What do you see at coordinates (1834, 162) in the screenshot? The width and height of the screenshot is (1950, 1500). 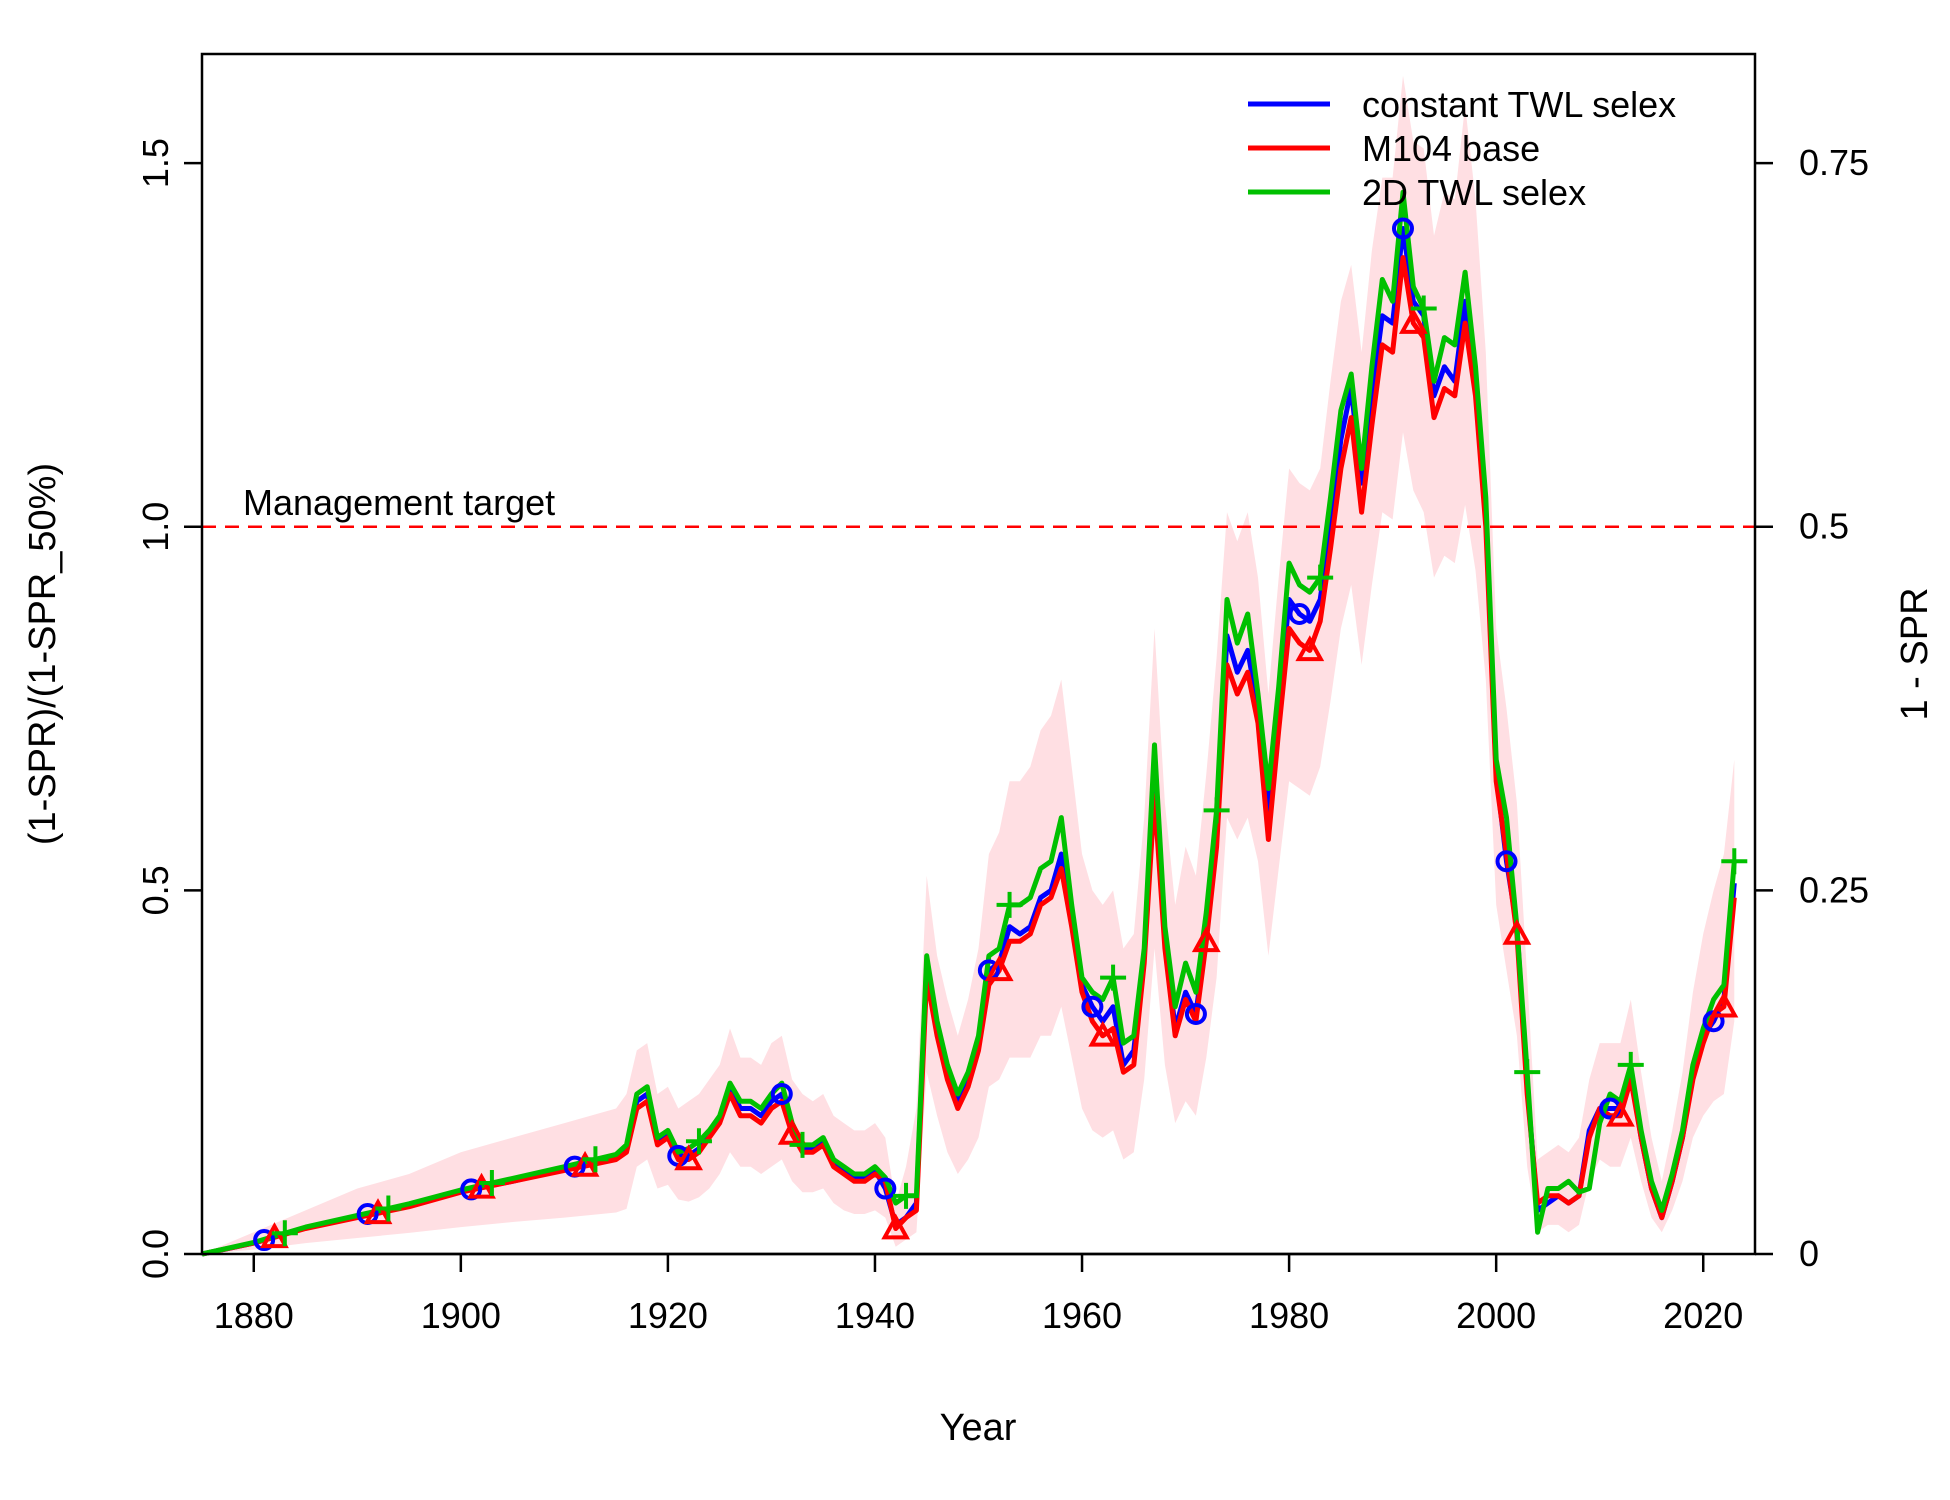 I see `y-right-tick-label-3: 0.75` at bounding box center [1834, 162].